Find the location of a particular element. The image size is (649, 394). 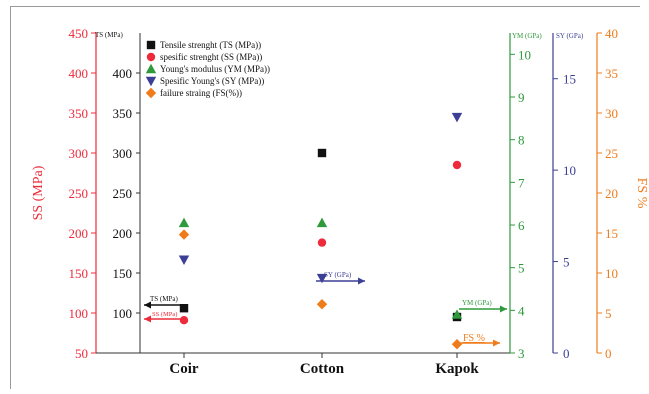

x-category-label: Kapok is located at coordinates (457, 369).